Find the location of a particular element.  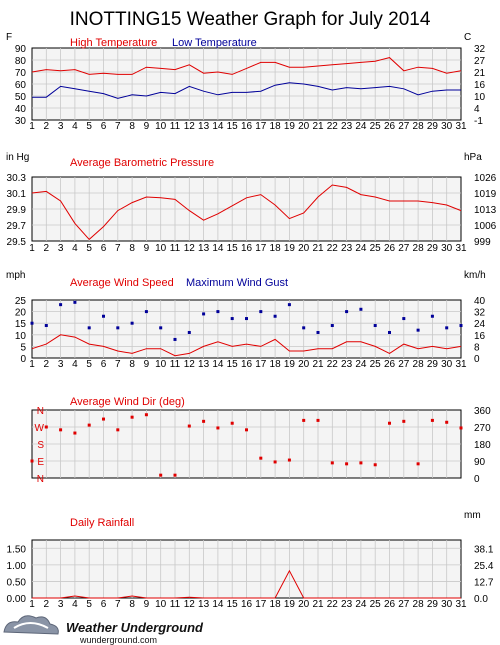

y-tick-label-right: 16 is located at coordinates (480, 336).